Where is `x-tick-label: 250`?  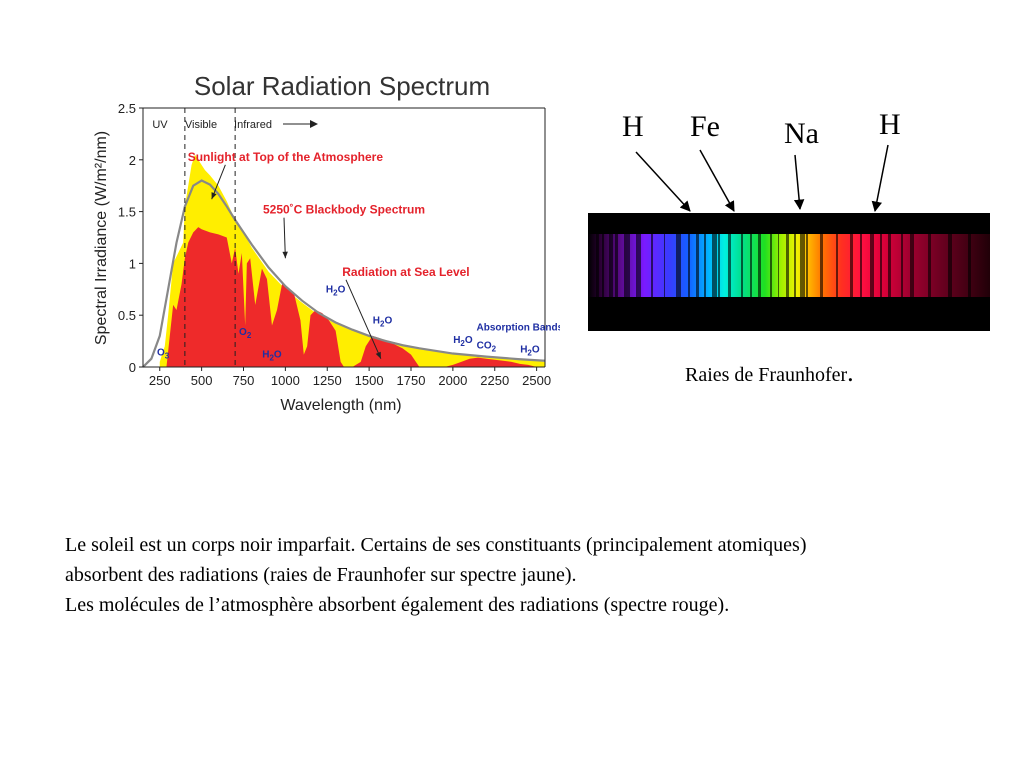
x-tick-label: 250 is located at coordinates (160, 380).